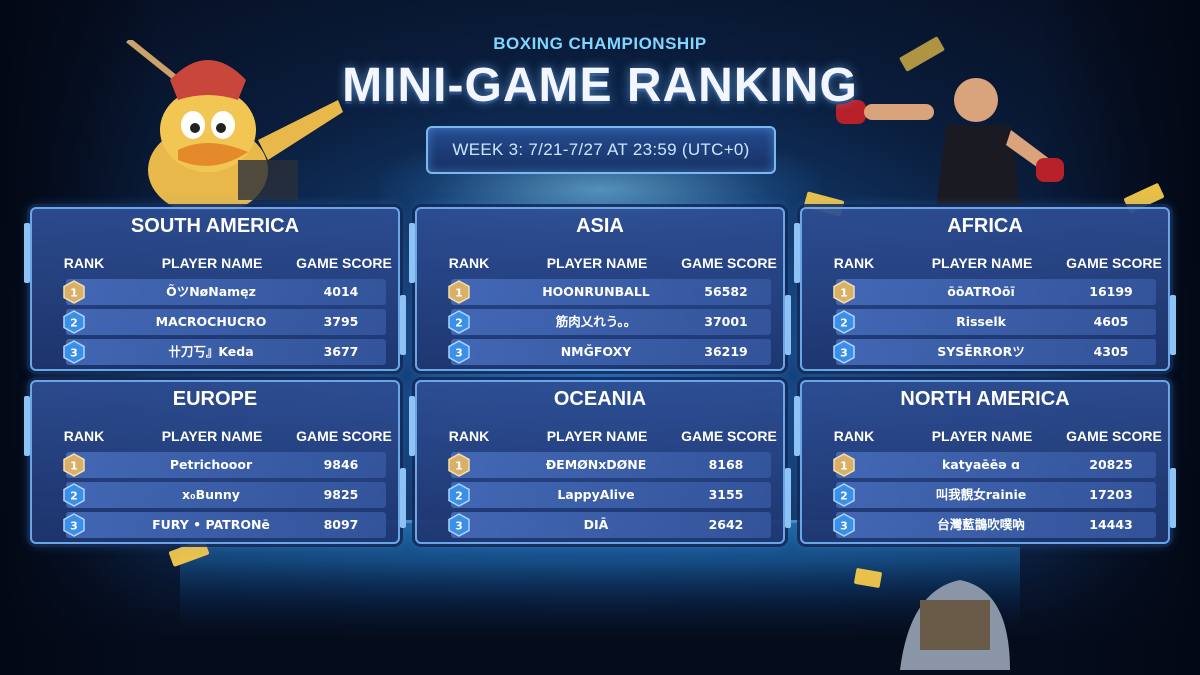 This screenshot has width=1200, height=675. What do you see at coordinates (609, 352) in the screenshot?
I see `ranking-row: 3 NMǦFOXY 36219` at bounding box center [609, 352].